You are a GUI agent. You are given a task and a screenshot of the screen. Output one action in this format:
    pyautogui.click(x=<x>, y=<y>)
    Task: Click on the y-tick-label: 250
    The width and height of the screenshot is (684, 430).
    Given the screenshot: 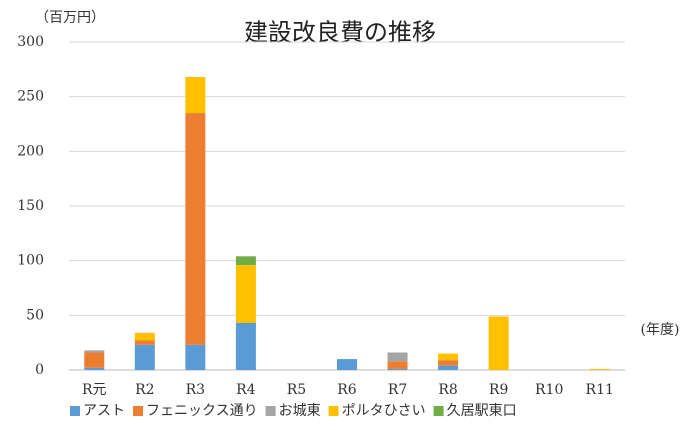 What is the action you would take?
    pyautogui.click(x=30, y=97)
    